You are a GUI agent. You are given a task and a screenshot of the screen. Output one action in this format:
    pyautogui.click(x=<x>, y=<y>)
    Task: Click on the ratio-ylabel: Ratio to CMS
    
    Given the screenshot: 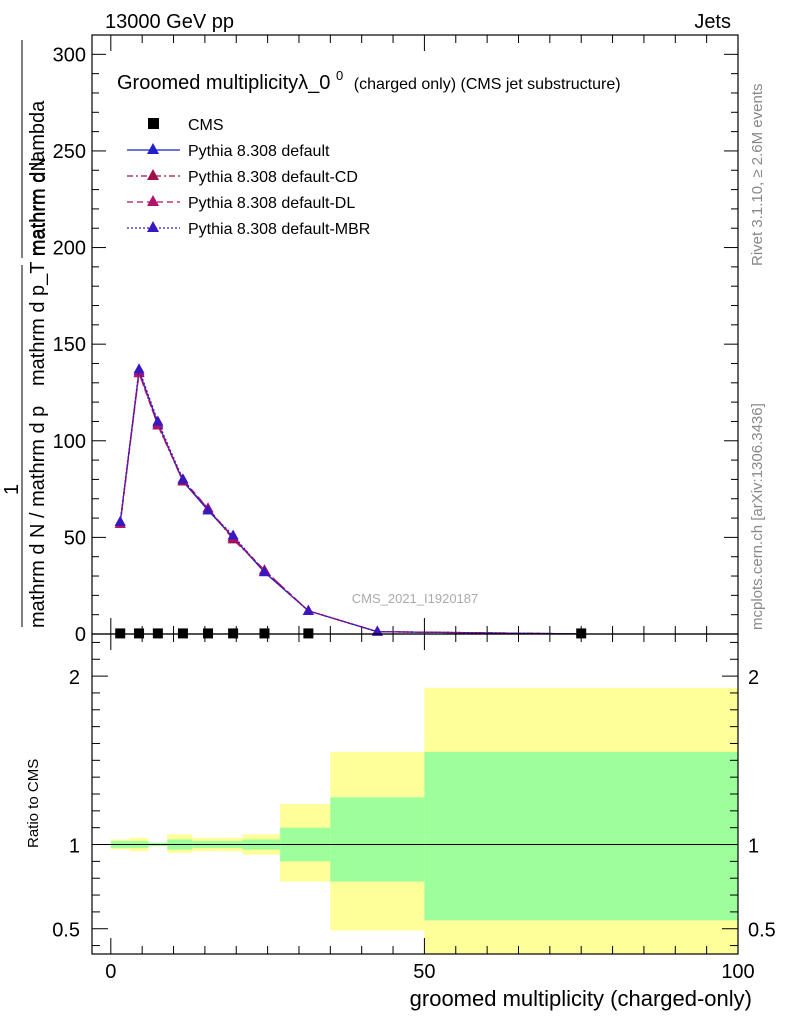 What is the action you would take?
    pyautogui.click(x=33, y=803)
    